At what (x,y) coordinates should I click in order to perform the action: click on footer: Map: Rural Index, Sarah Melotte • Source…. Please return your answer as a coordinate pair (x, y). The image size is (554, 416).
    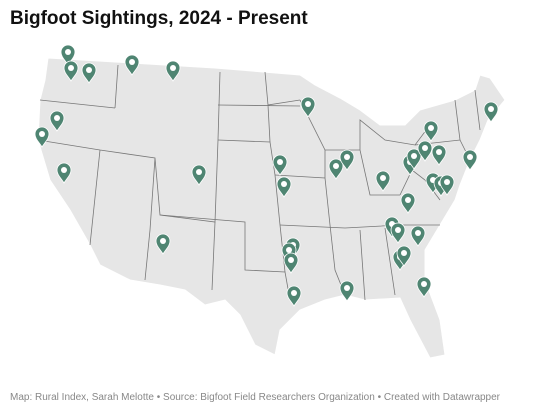
    Looking at the image, I should click on (255, 397).